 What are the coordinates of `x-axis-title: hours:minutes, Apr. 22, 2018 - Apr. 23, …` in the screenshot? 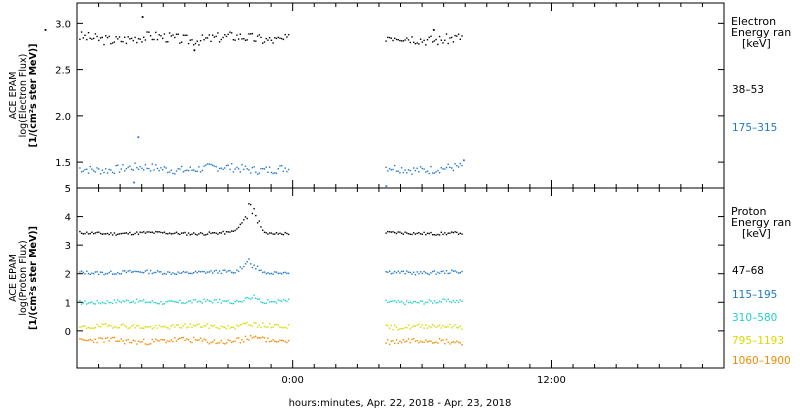 It's located at (400, 403).